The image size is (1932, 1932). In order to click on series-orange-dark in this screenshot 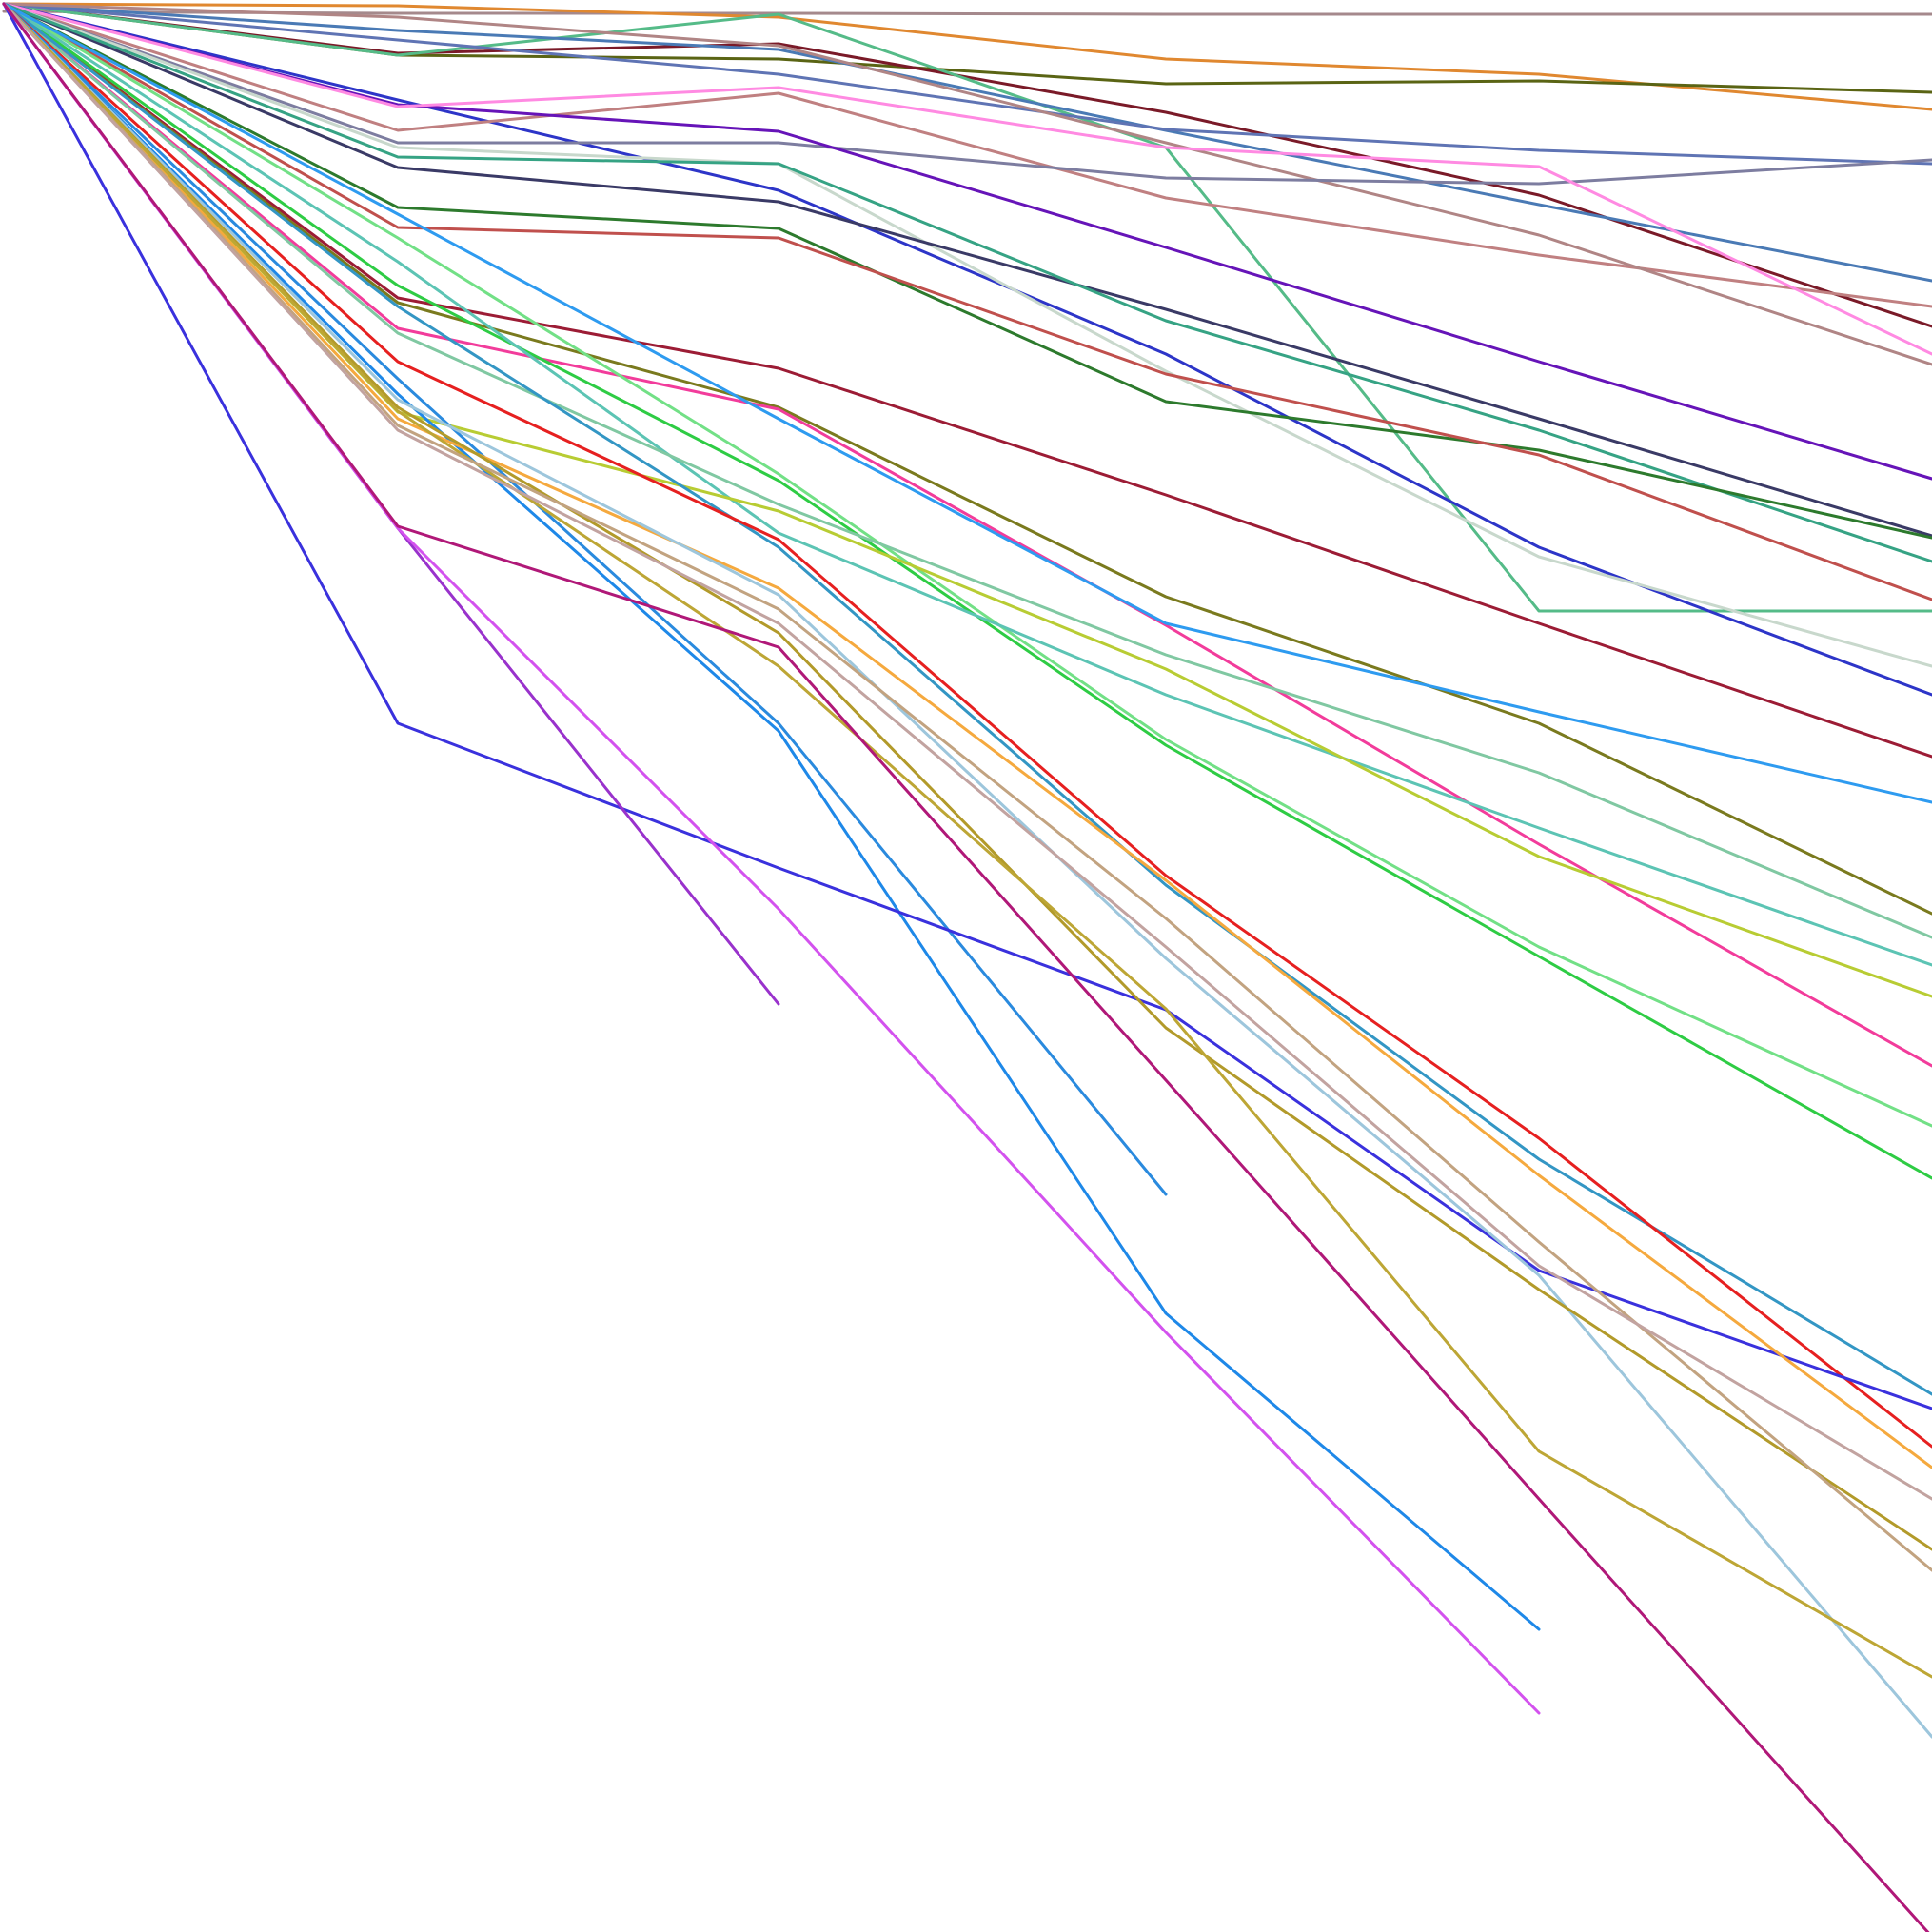, I will do `click(967, 56)`.